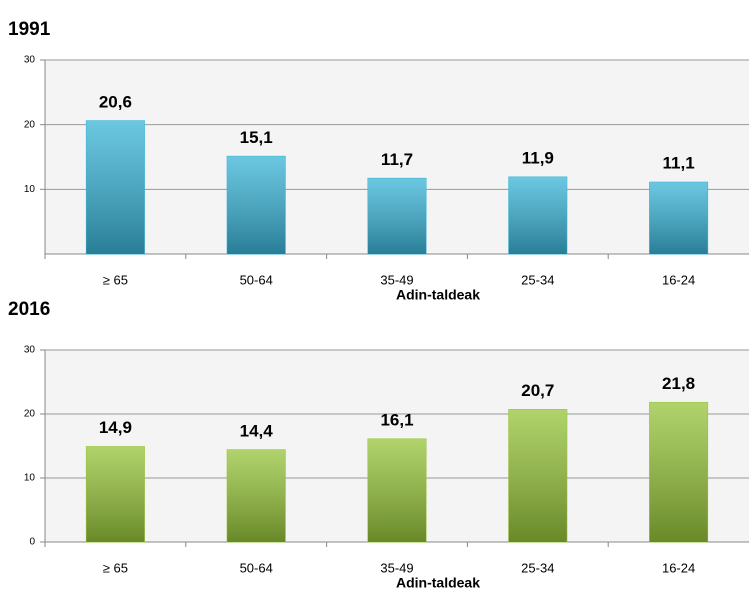  What do you see at coordinates (29, 309) in the screenshot?
I see `chart-title: 2016` at bounding box center [29, 309].